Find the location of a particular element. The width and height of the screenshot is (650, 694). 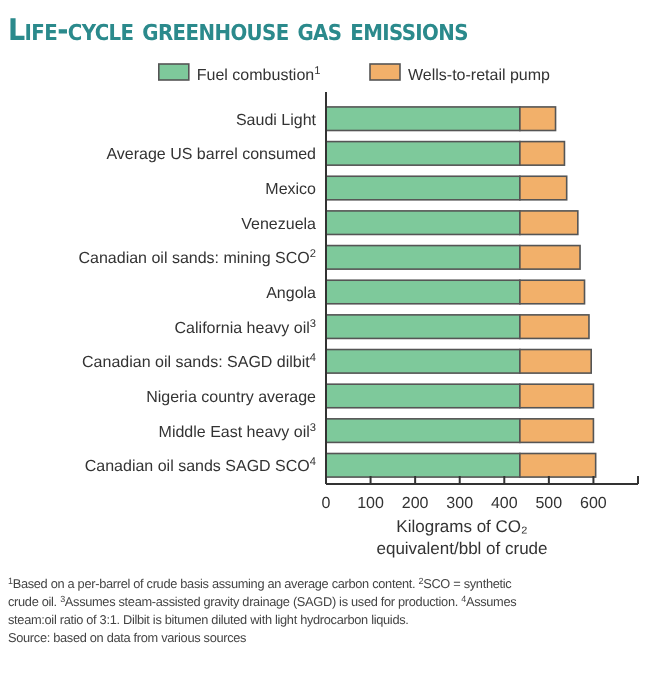

y-tick-label: Saudi Light is located at coordinates (276, 119).